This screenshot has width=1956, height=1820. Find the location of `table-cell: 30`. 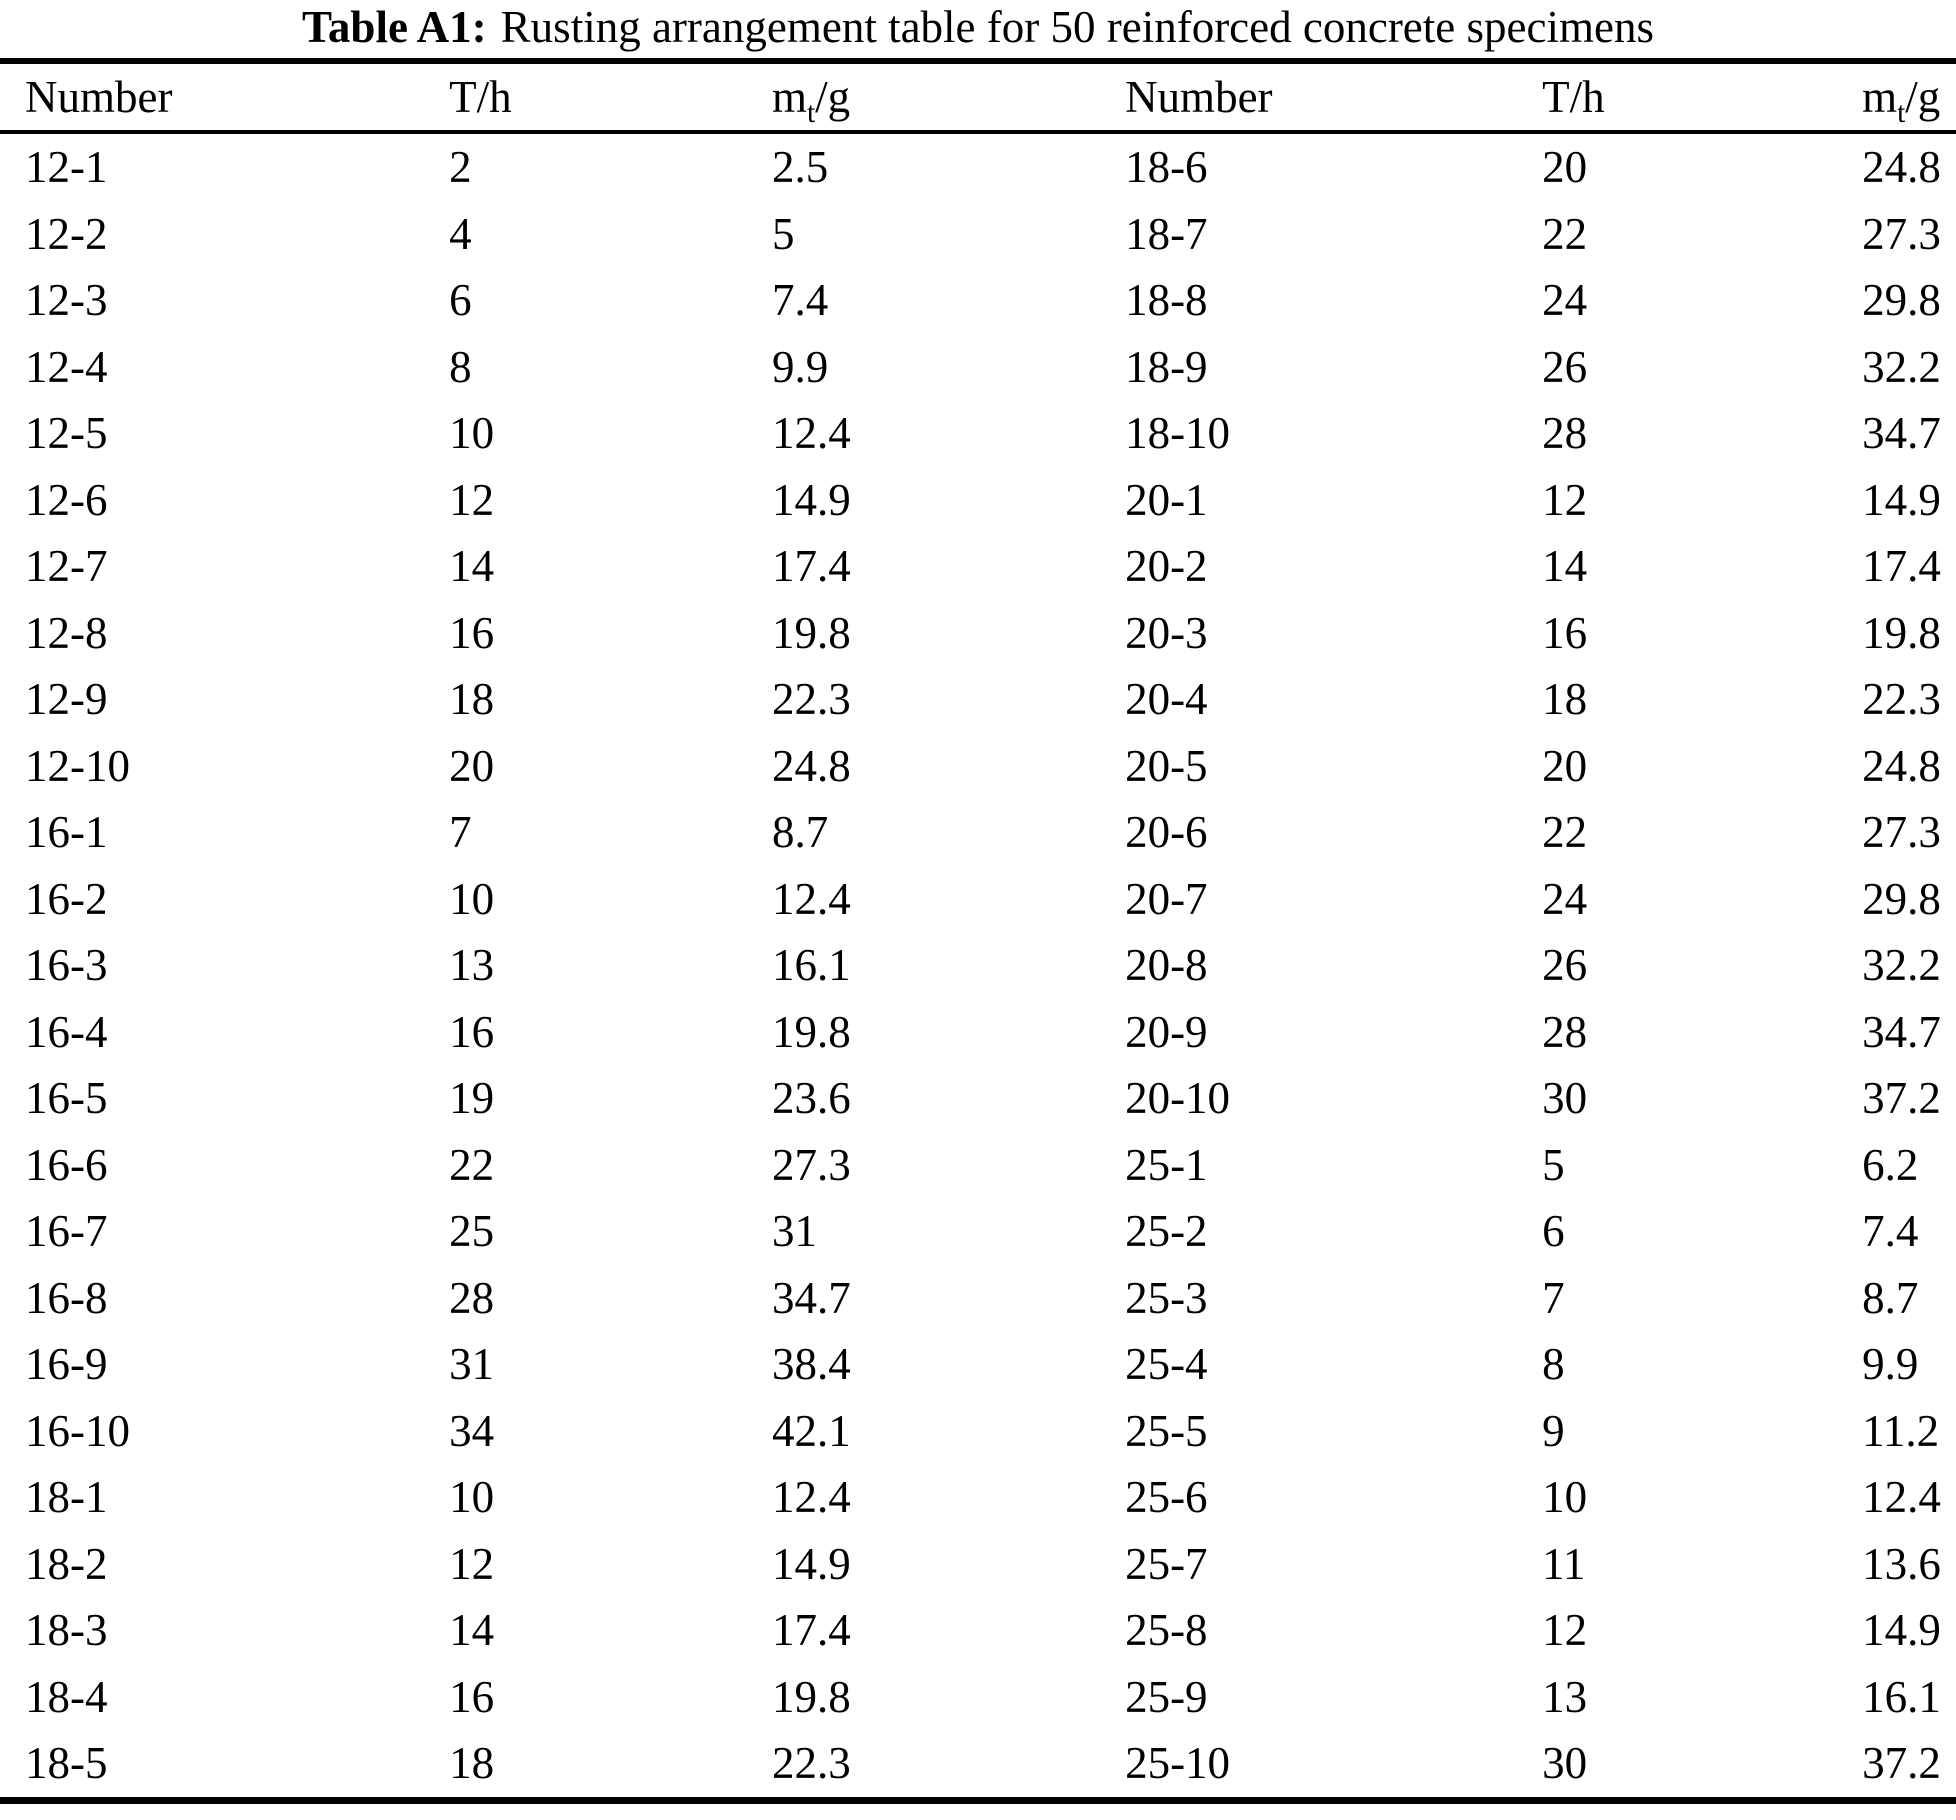

table-cell: 30 is located at coordinates (1565, 1763).